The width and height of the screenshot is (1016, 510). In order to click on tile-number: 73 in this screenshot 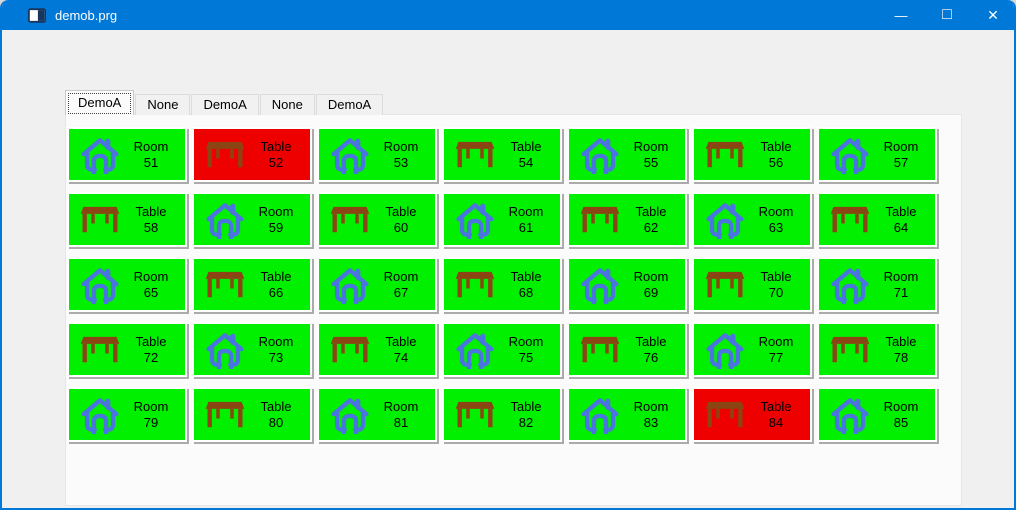, I will do `click(276, 357)`.